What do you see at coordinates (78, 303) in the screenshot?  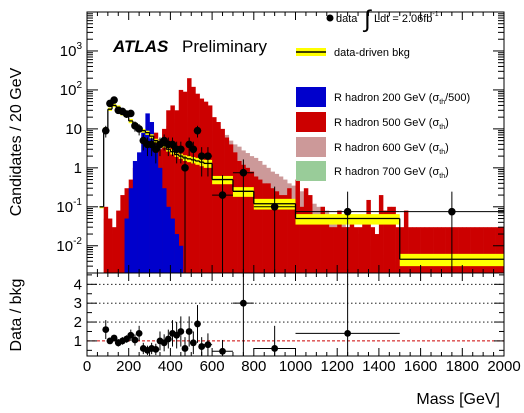 I see `ratio-y-tick-label-2: 3` at bounding box center [78, 303].